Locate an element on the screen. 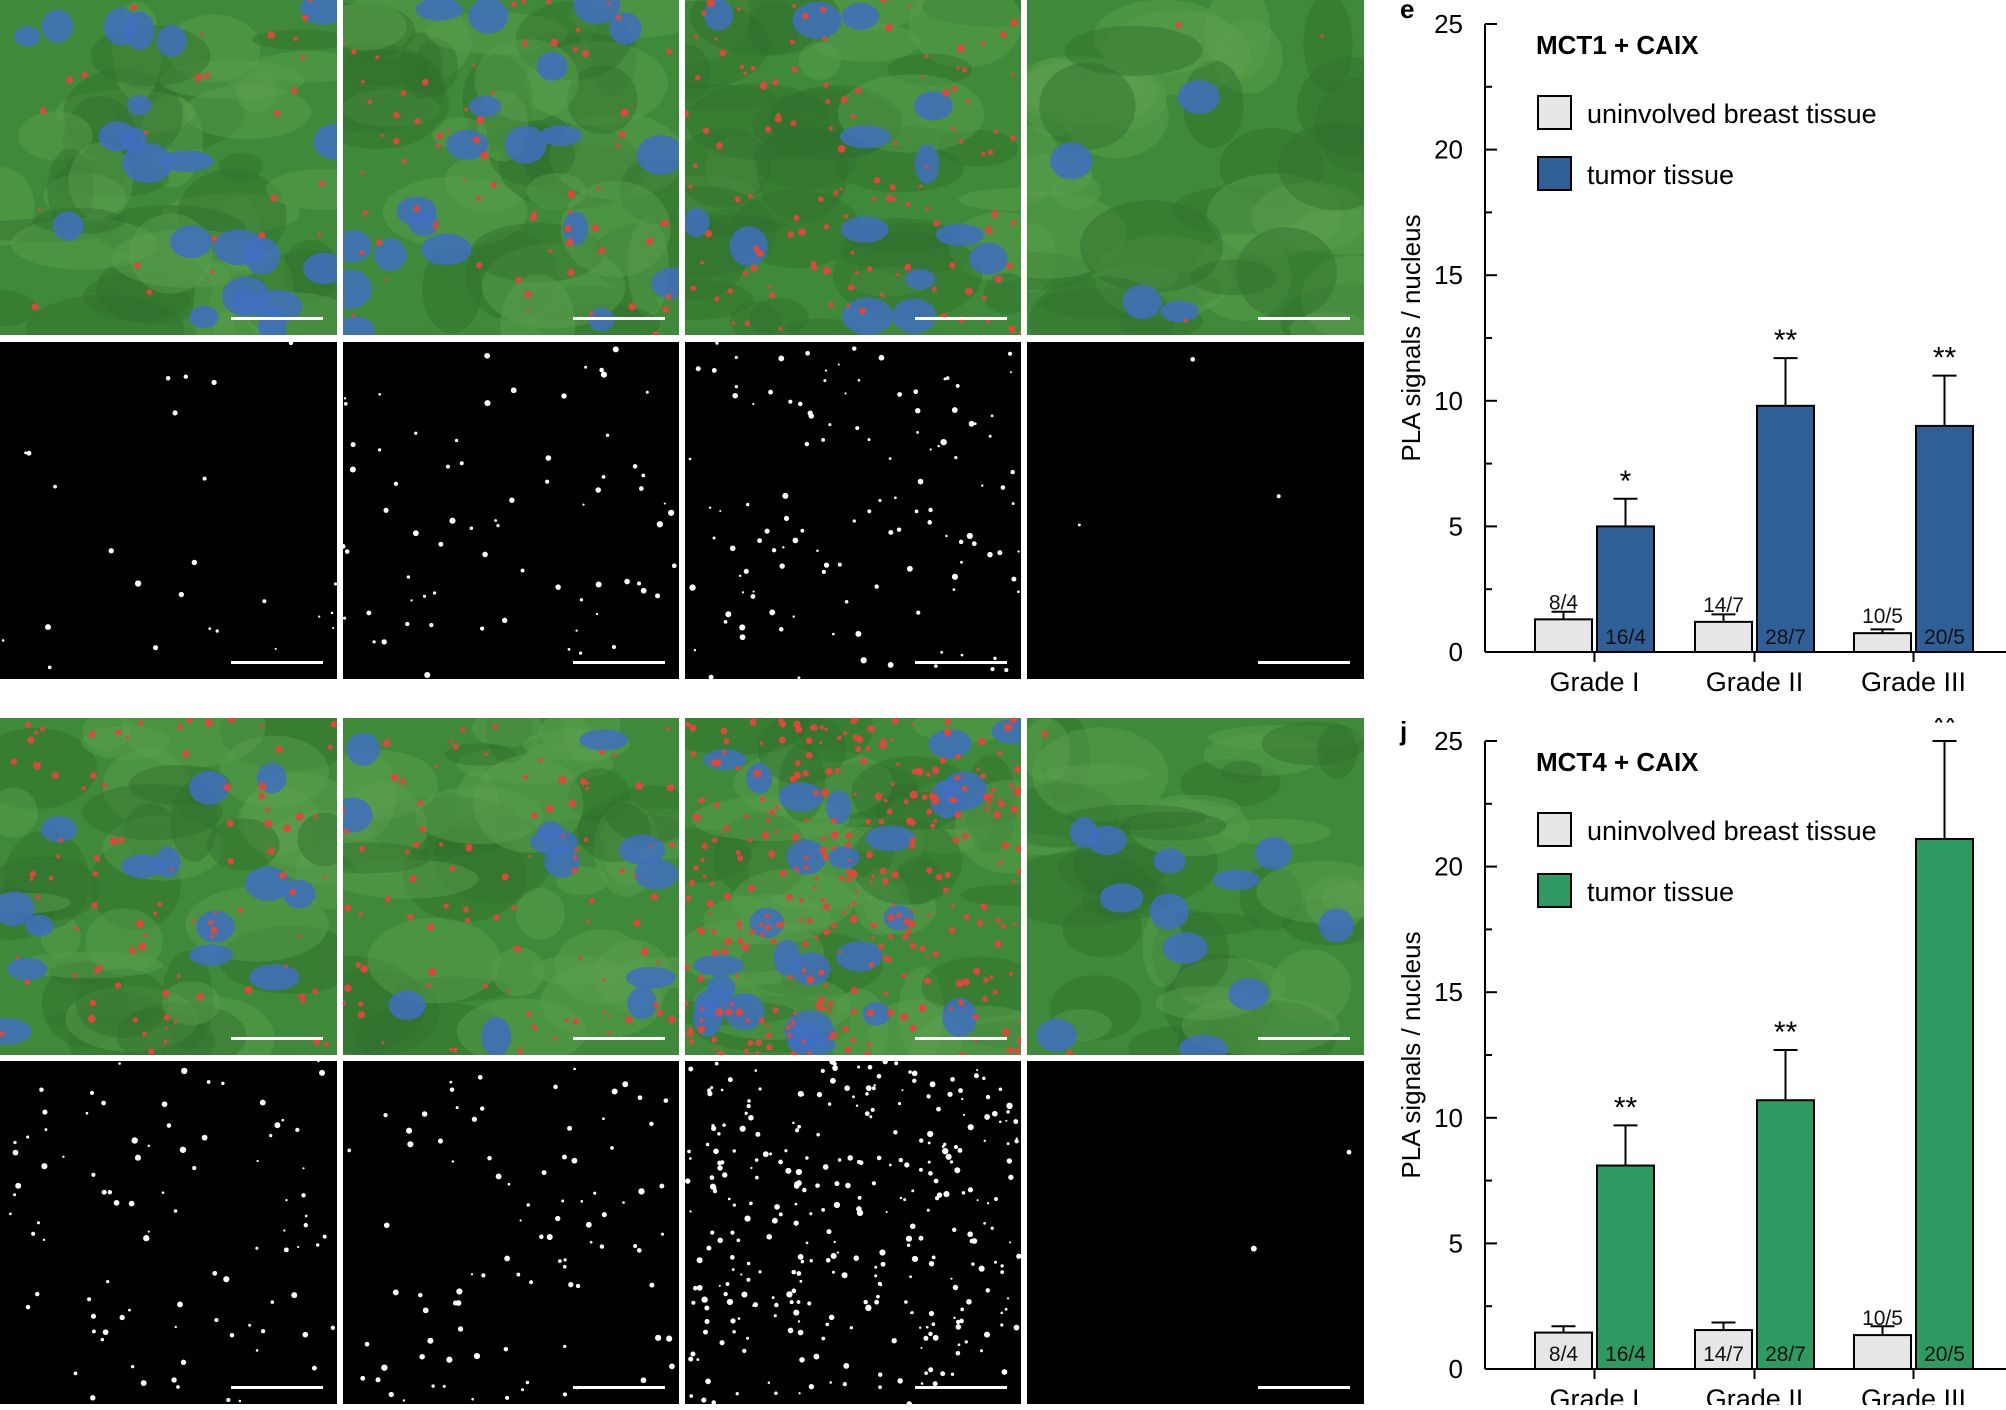  scale-bar is located at coordinates (961, 1043).